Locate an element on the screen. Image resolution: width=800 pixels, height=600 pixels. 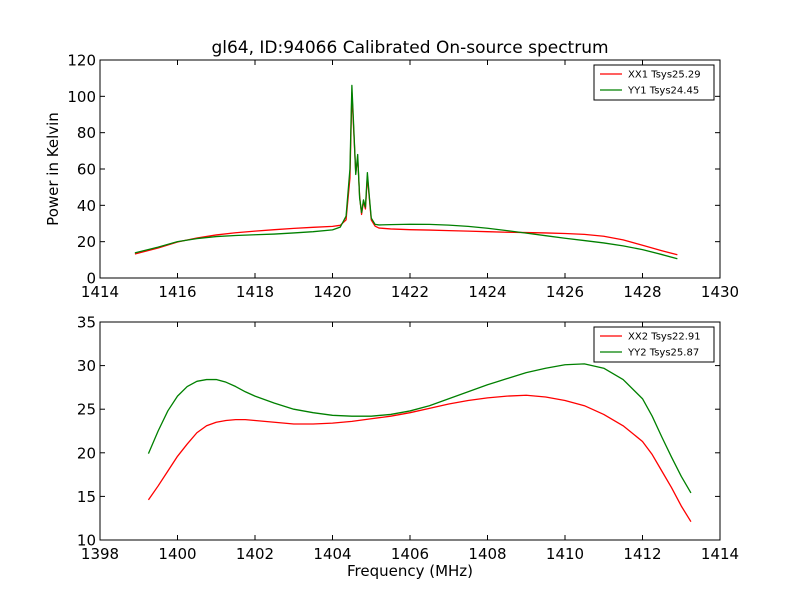
top-x-tick-label: 1420 is located at coordinates (332, 292).